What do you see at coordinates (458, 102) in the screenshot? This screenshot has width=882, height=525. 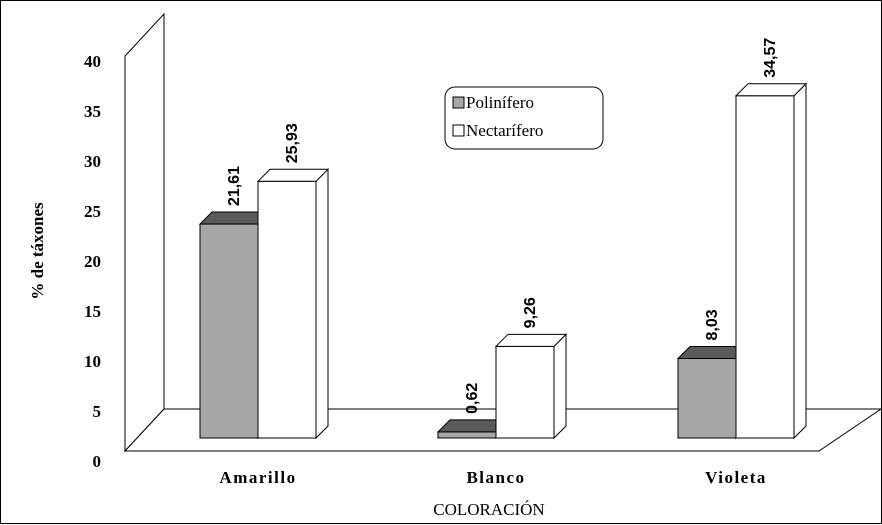 I see `legend-swatch-polinifero` at bounding box center [458, 102].